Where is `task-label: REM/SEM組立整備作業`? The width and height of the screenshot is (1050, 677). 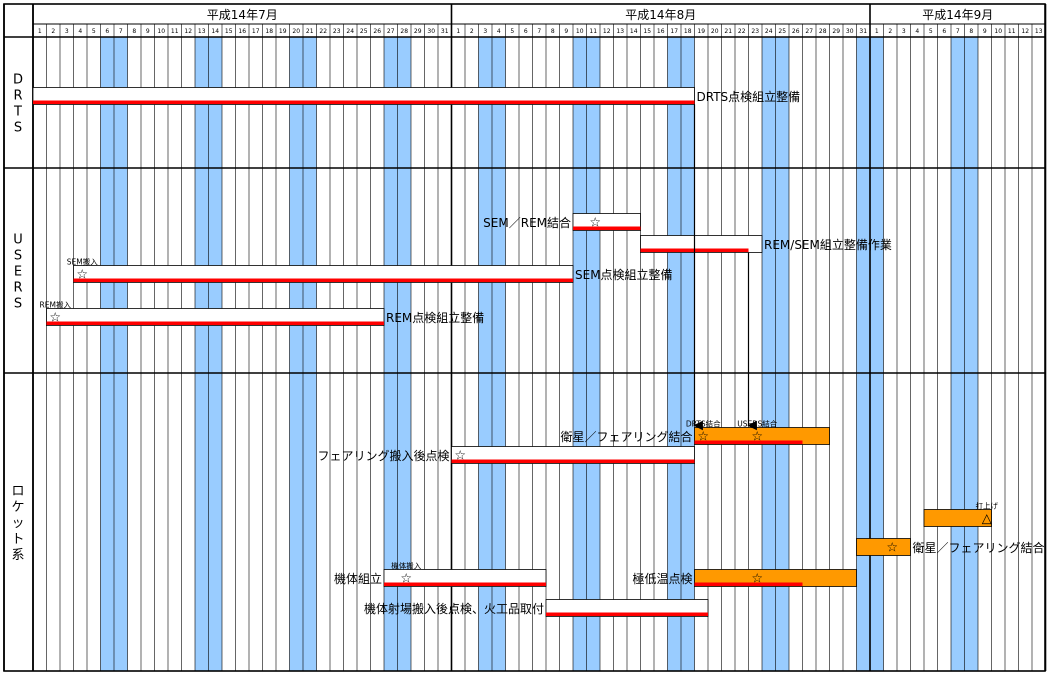 task-label: REM/SEM組立整備作業 is located at coordinates (828, 244).